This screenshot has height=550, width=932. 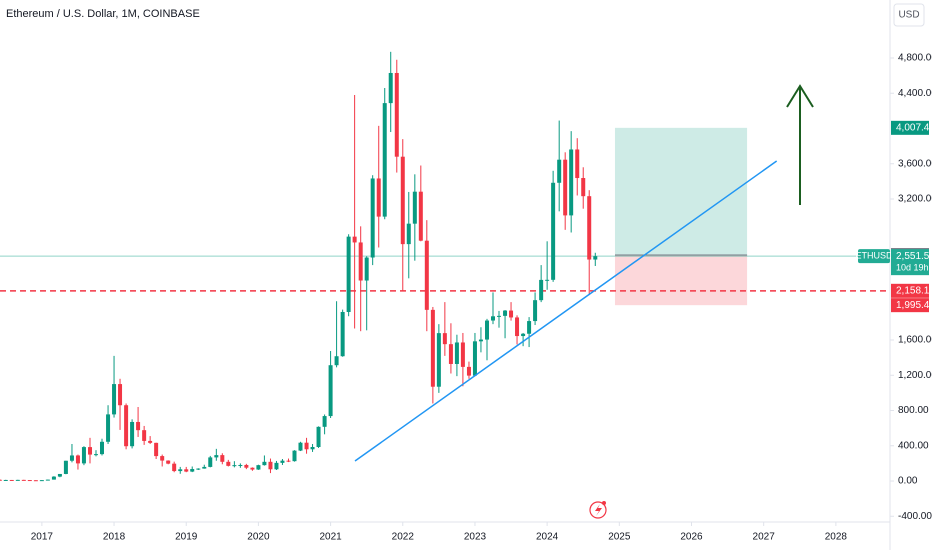 What do you see at coordinates (913, 410) in the screenshot?
I see `y-tick-label: 800.00` at bounding box center [913, 410].